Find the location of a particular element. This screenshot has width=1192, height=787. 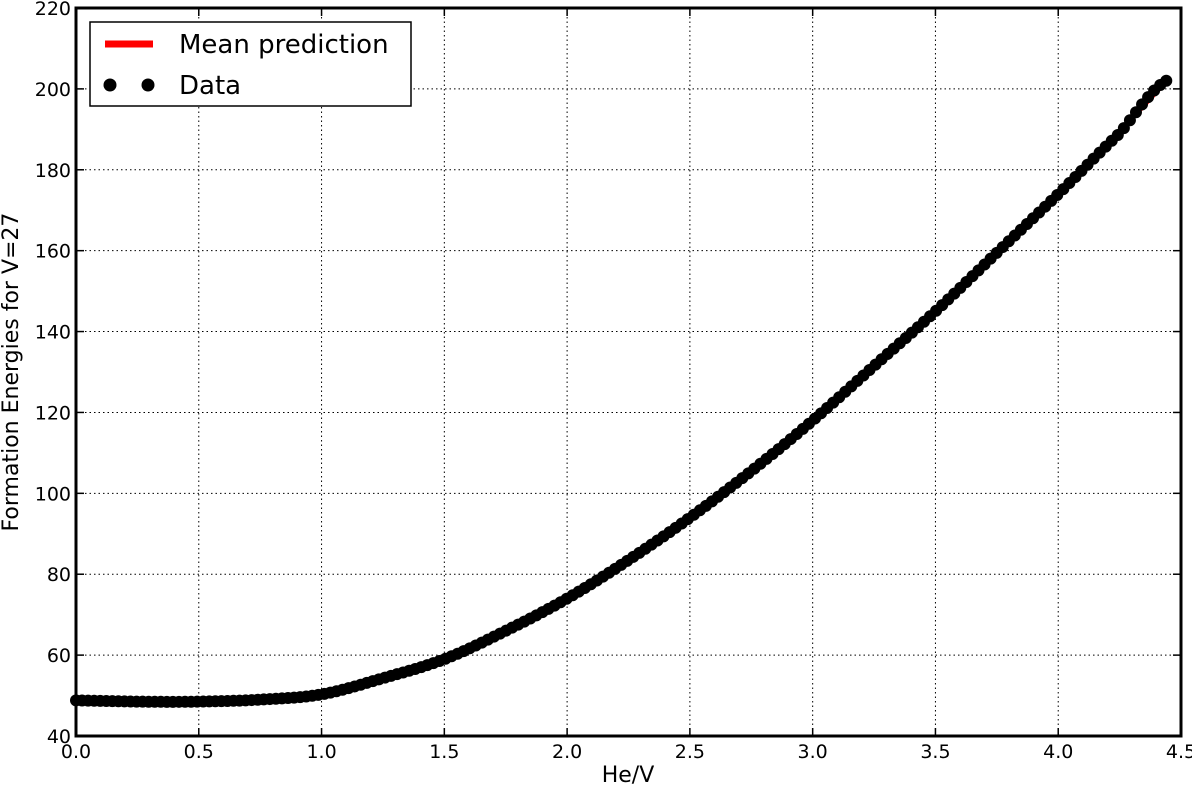

y-tick-label: 200 is located at coordinates (53, 90).